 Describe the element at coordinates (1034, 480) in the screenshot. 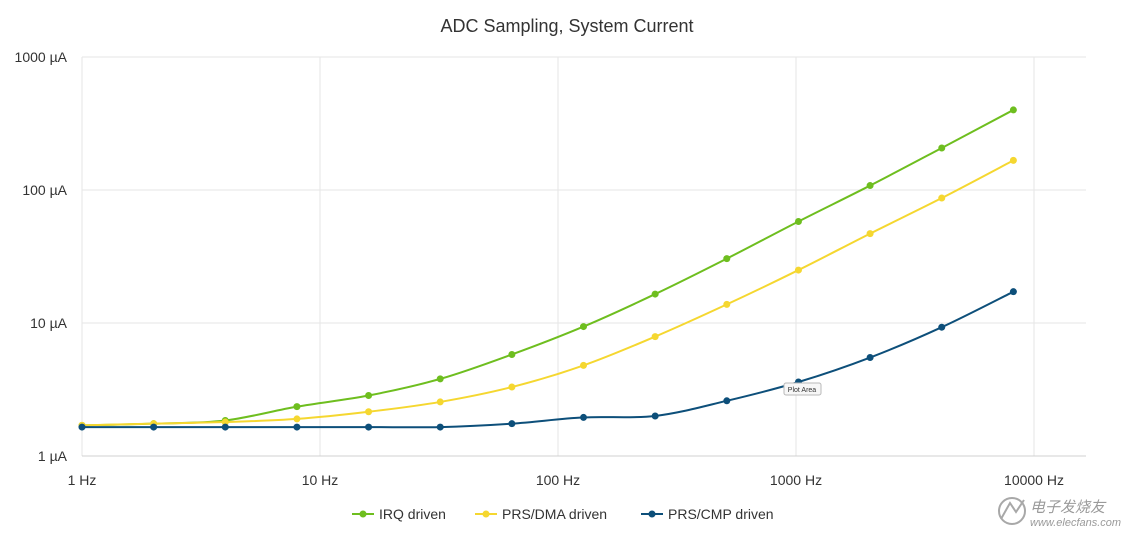

I see `x-tick-label: 10000 Hz` at that location.